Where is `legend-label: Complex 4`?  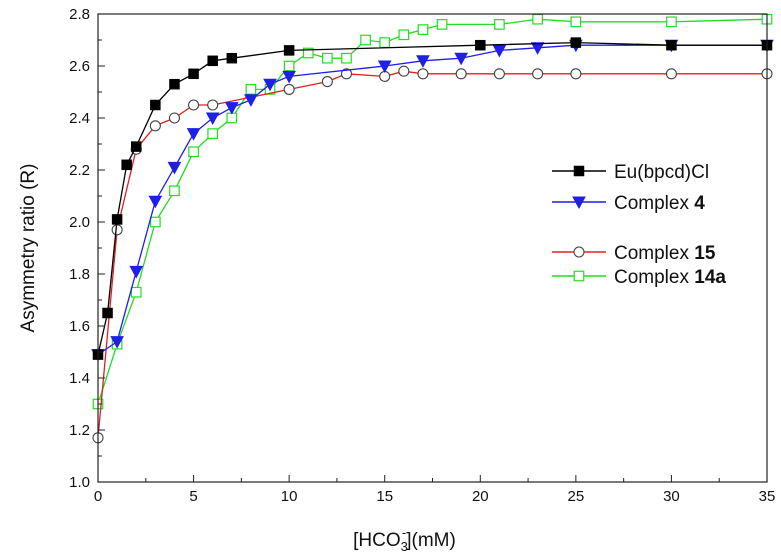 legend-label: Complex 4 is located at coordinates (659, 203).